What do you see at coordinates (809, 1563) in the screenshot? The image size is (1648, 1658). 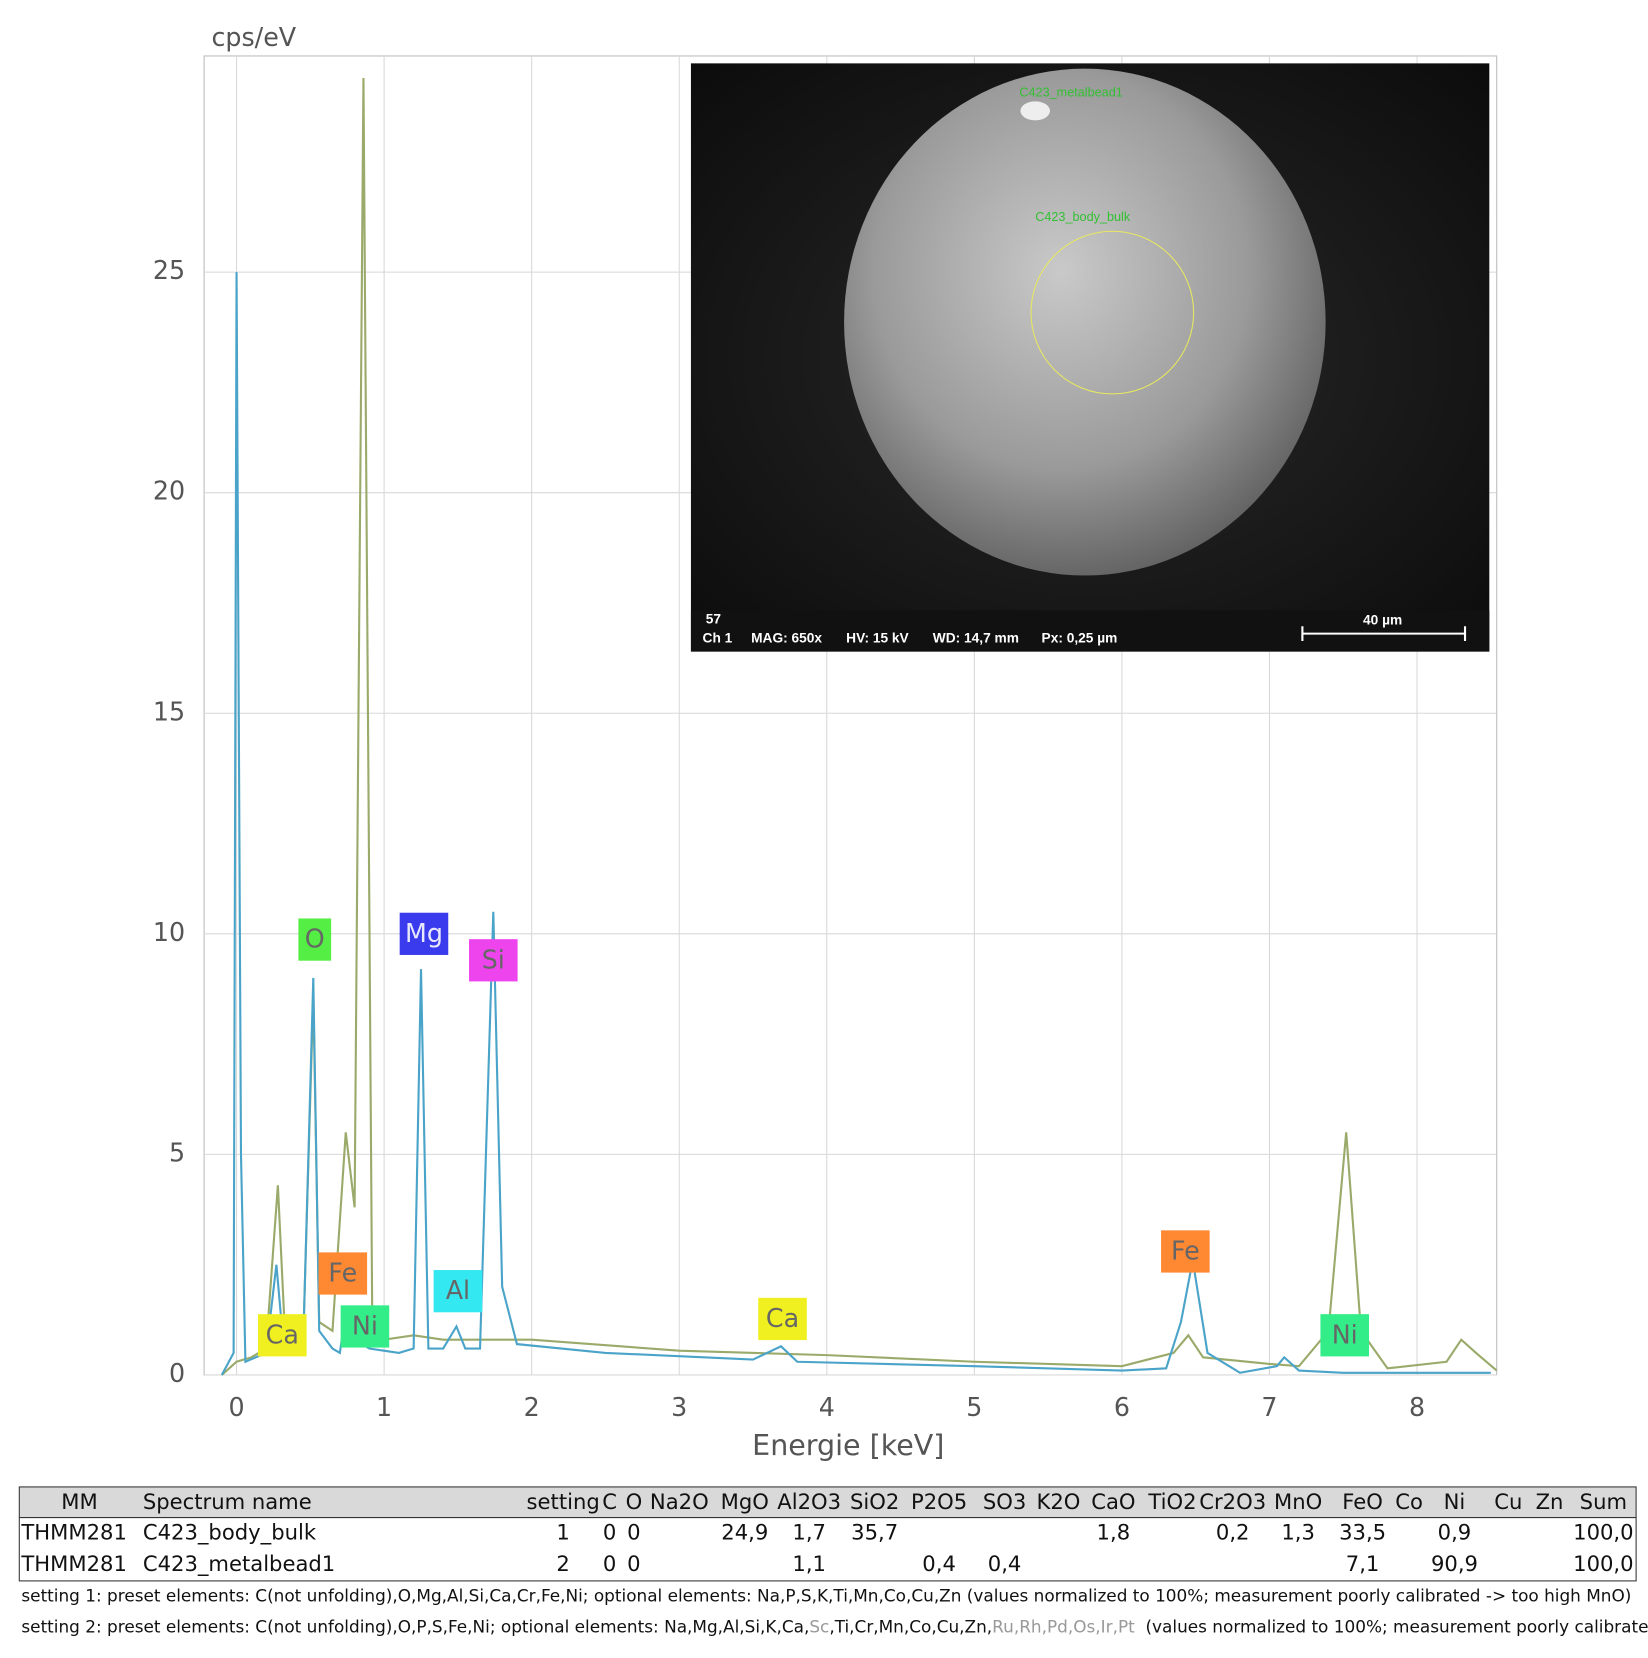 I see `table-cell: 1,1` at bounding box center [809, 1563].